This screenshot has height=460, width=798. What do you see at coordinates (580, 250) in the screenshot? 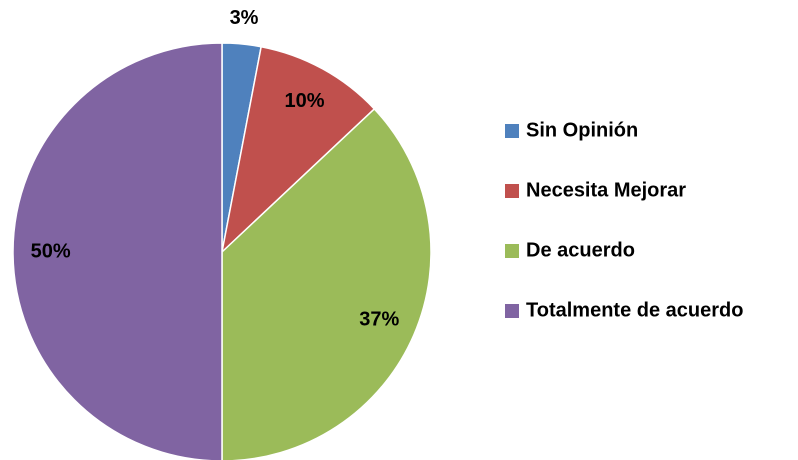
I see `legend-label: De acuerdo` at bounding box center [580, 250].